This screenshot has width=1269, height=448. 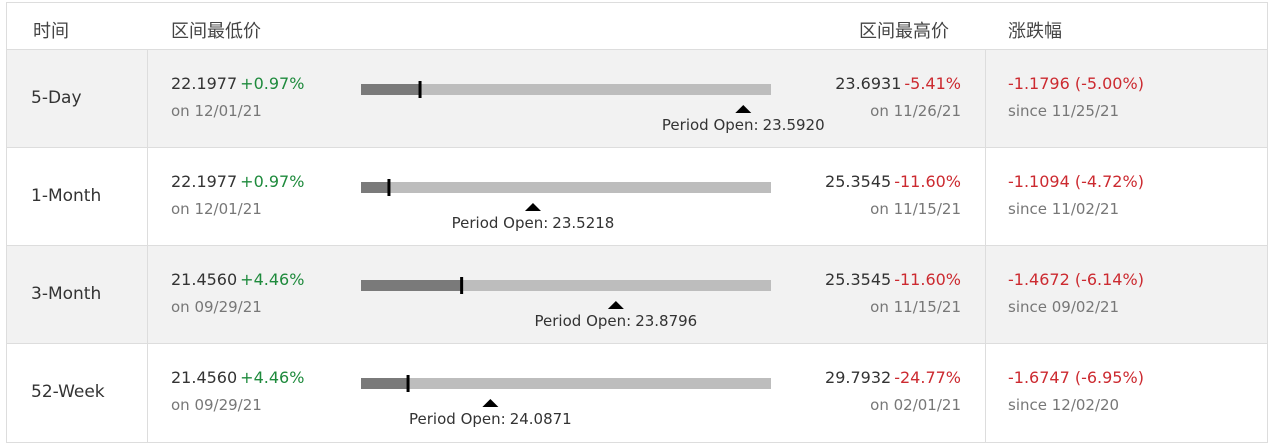 What do you see at coordinates (915, 111) in the screenshot?
I see `high-date: on 11/26/21` at bounding box center [915, 111].